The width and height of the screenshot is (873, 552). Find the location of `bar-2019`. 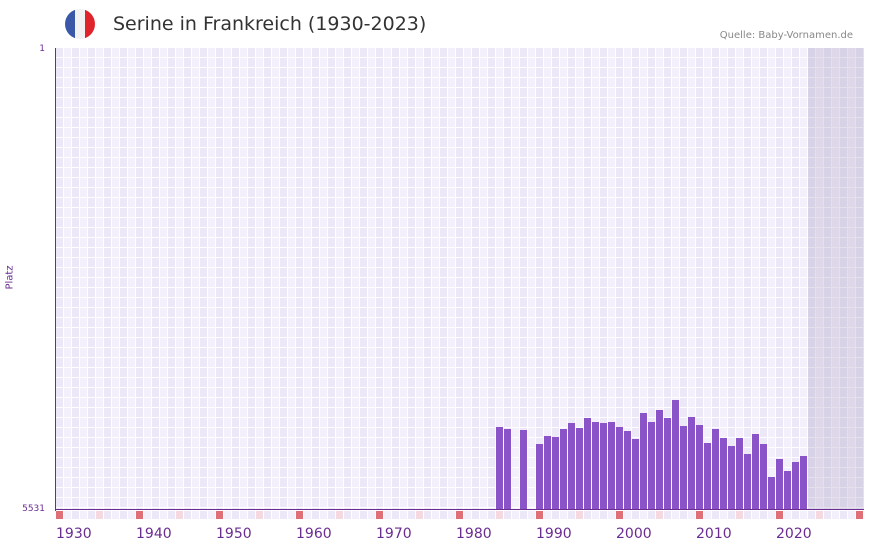

bar-2019 is located at coordinates (771, 493).